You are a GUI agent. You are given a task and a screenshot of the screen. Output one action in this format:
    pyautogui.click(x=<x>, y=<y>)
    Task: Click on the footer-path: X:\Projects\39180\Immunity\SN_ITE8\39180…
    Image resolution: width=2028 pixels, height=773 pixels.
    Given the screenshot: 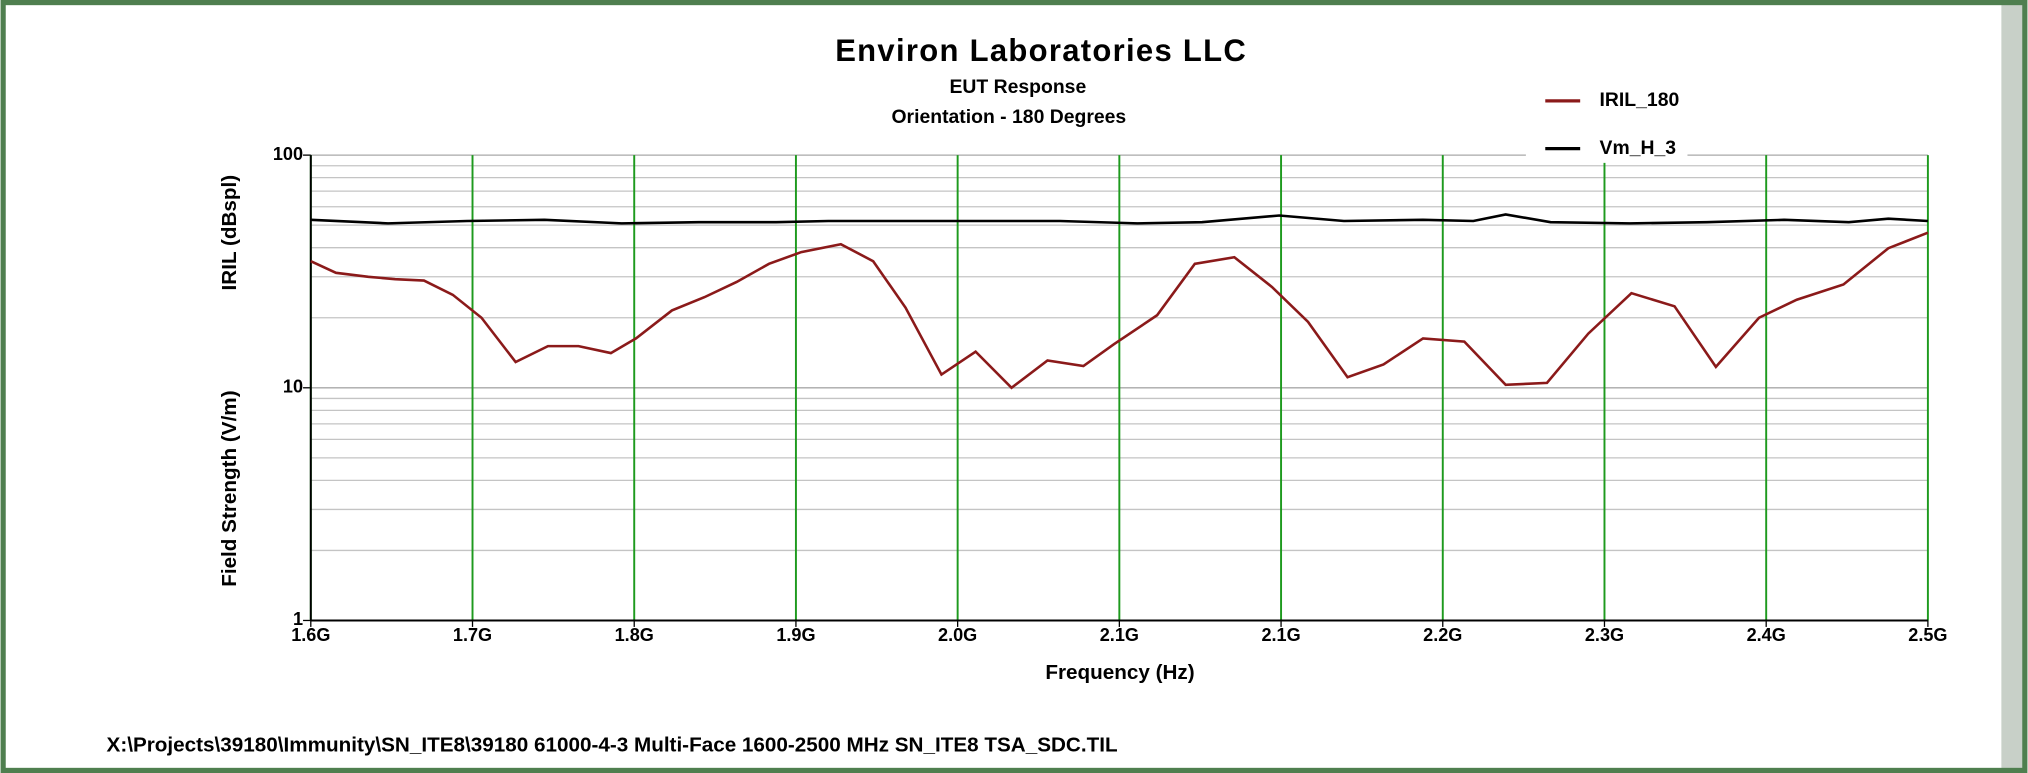 What is the action you would take?
    pyautogui.click(x=612, y=744)
    